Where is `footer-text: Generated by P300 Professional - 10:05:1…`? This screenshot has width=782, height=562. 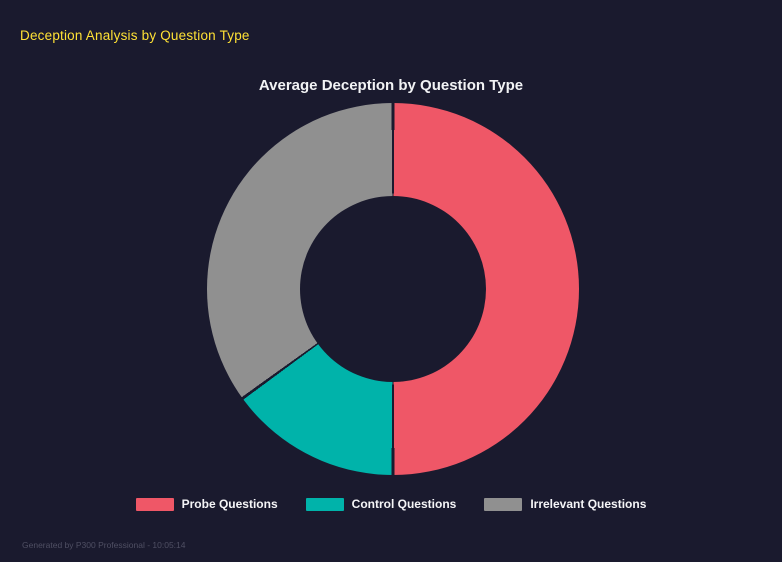
footer-text: Generated by P300 Professional - 10:05:1… is located at coordinates (104, 545).